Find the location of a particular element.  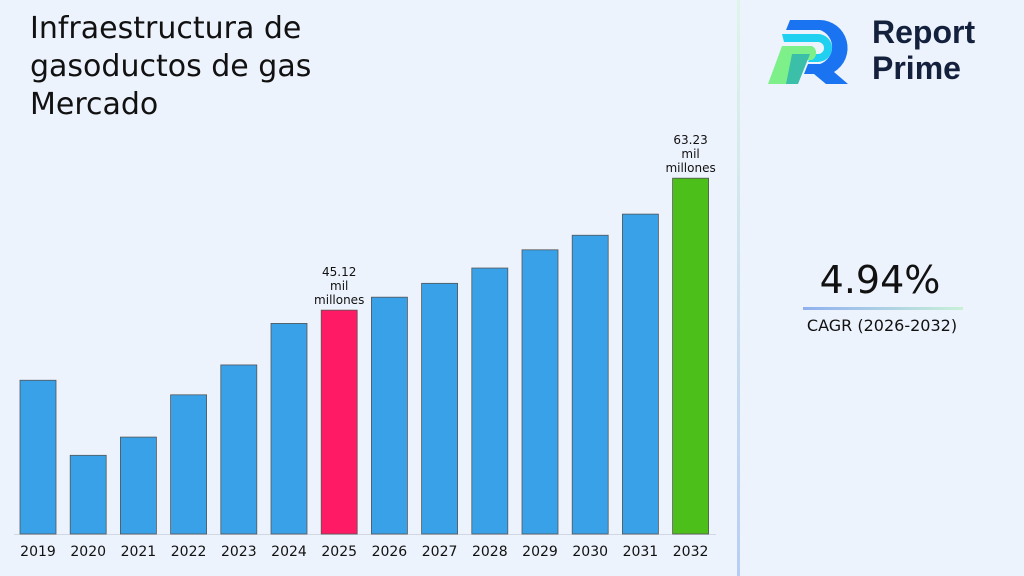

x-tick-label: 2029 is located at coordinates (540, 552).